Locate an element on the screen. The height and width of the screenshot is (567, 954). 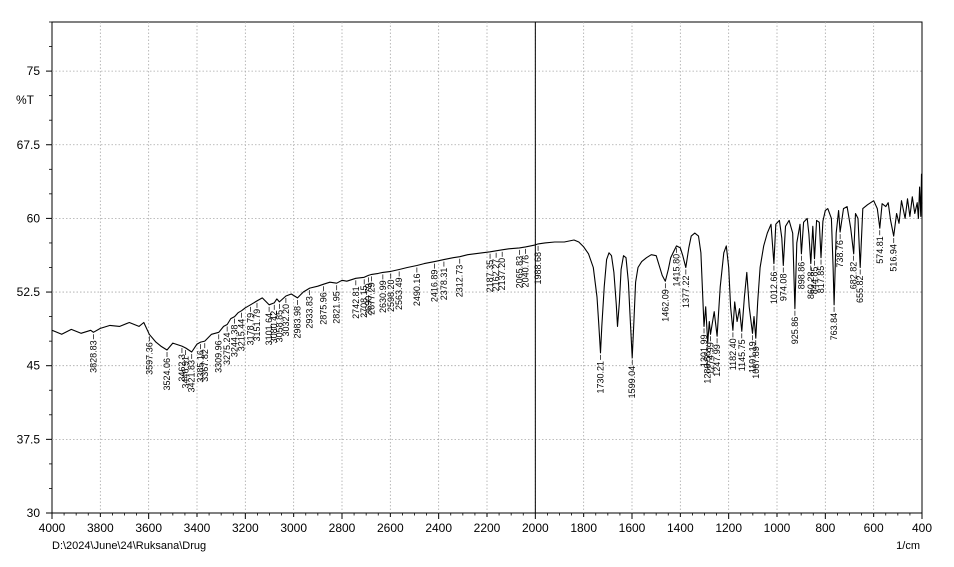
peak-label: 3151.79 is located at coordinates (257, 325).